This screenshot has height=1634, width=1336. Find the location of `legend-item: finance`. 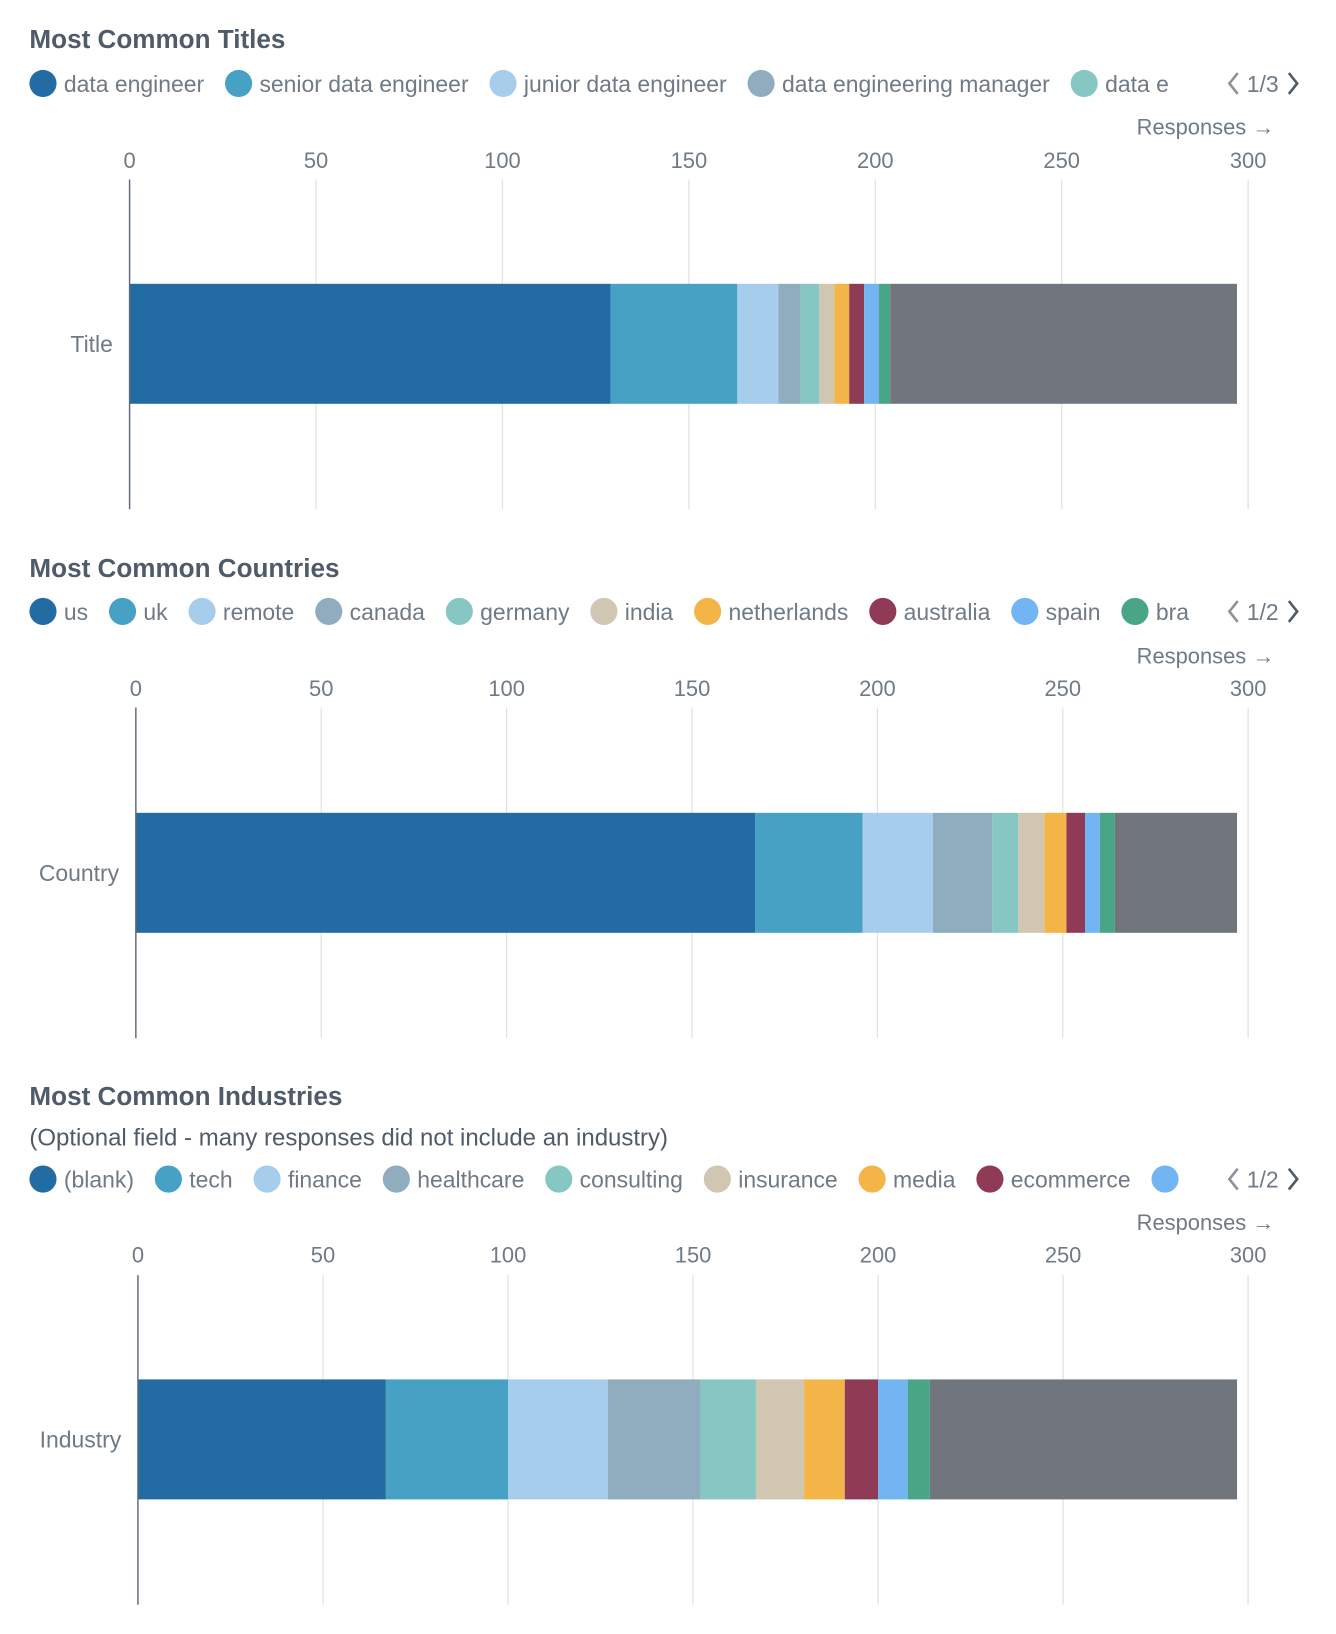

legend-item: finance is located at coordinates (307, 1179).